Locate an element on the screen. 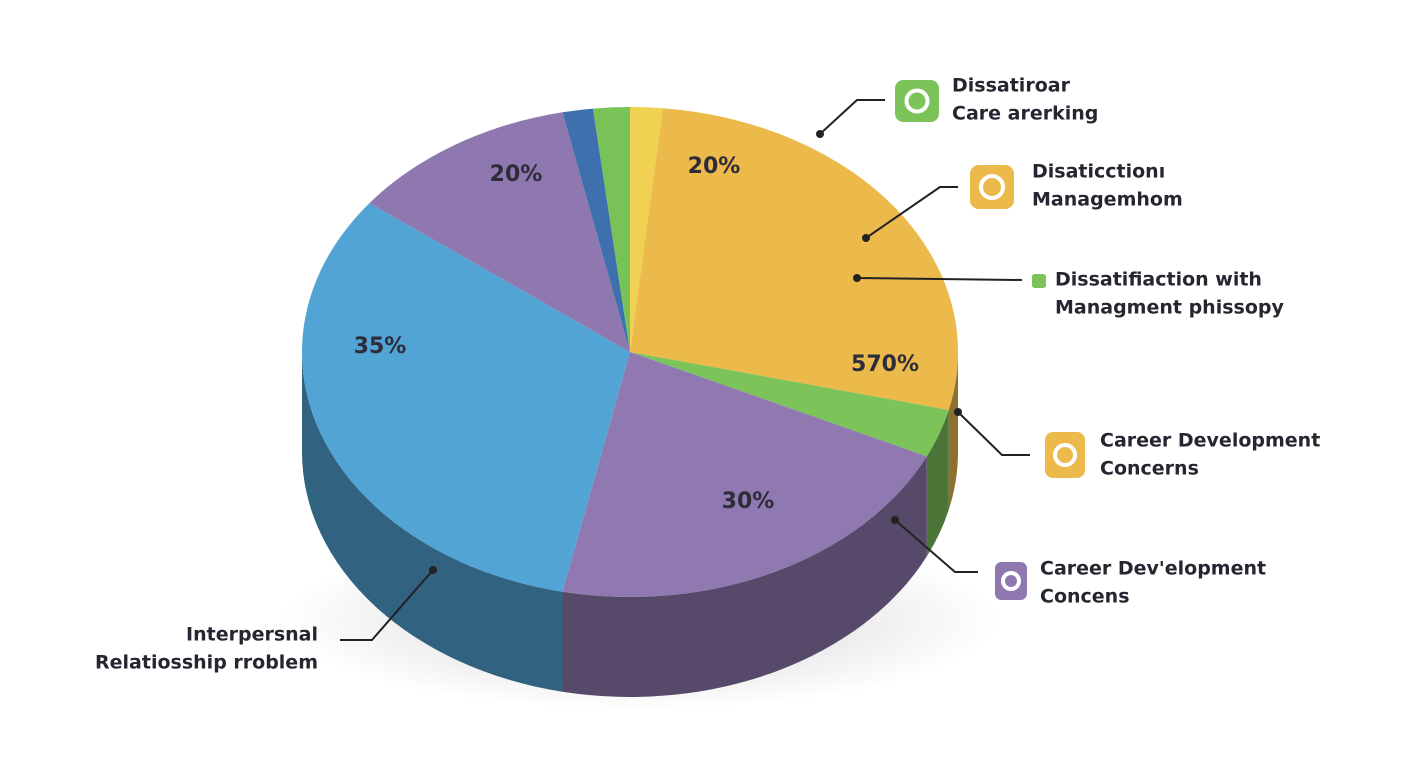  percent-label: 30% is located at coordinates (748, 501).